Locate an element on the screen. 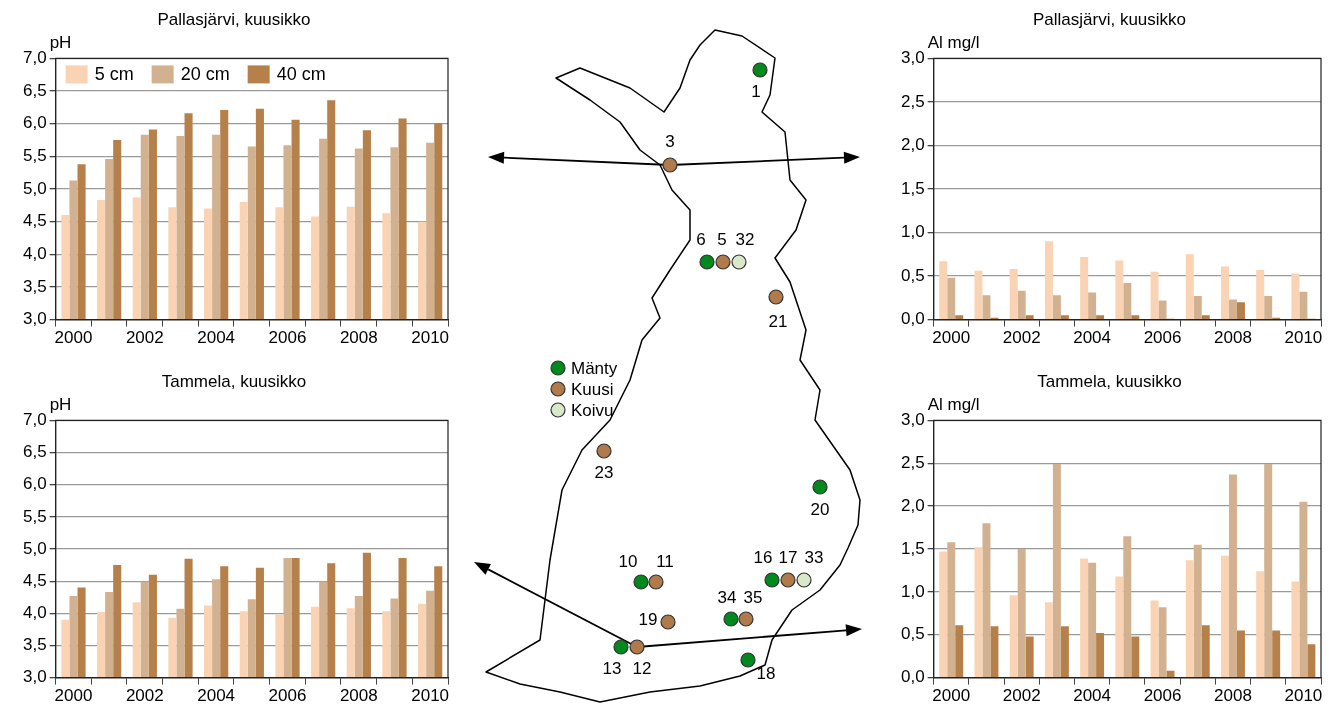  y-tick-label: 7,0 is located at coordinates (34, 420).